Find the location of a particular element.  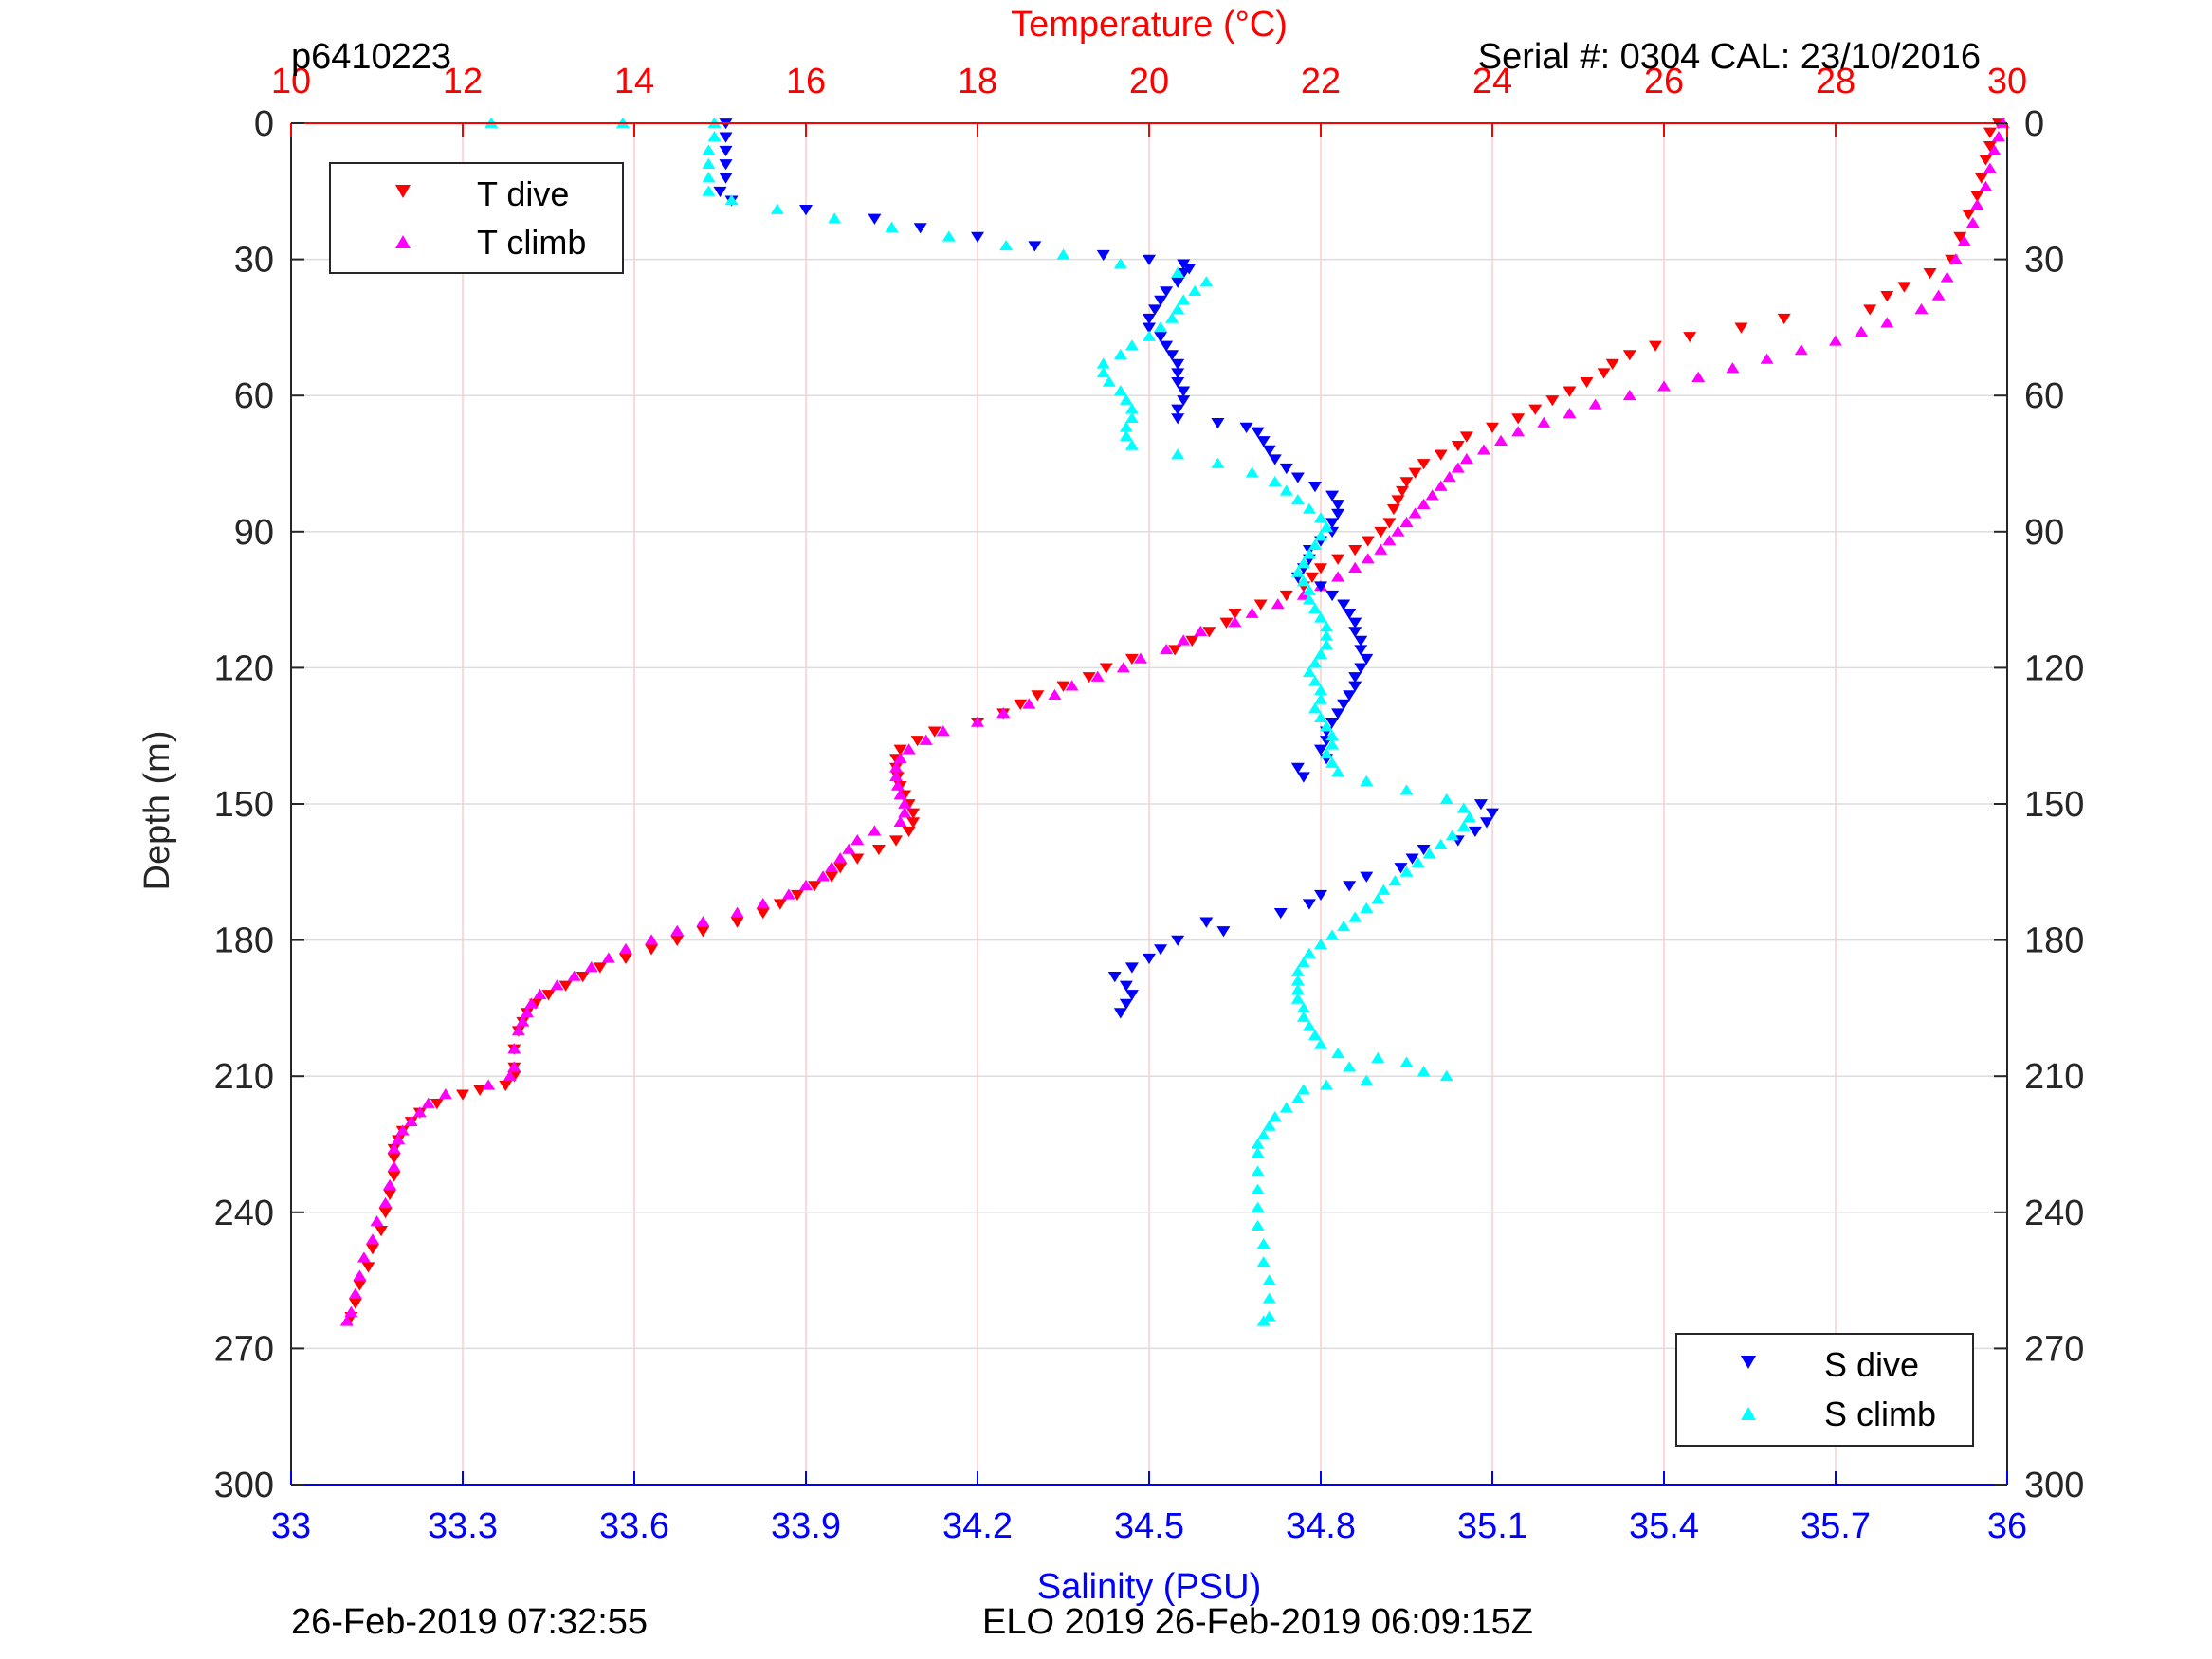

depth-tick-label-right: 150 is located at coordinates (2054, 805).